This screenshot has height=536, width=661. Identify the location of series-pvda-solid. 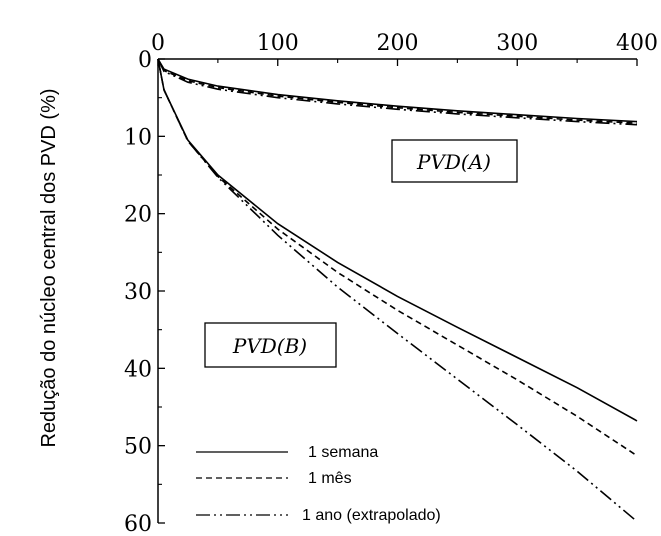
(397, 90).